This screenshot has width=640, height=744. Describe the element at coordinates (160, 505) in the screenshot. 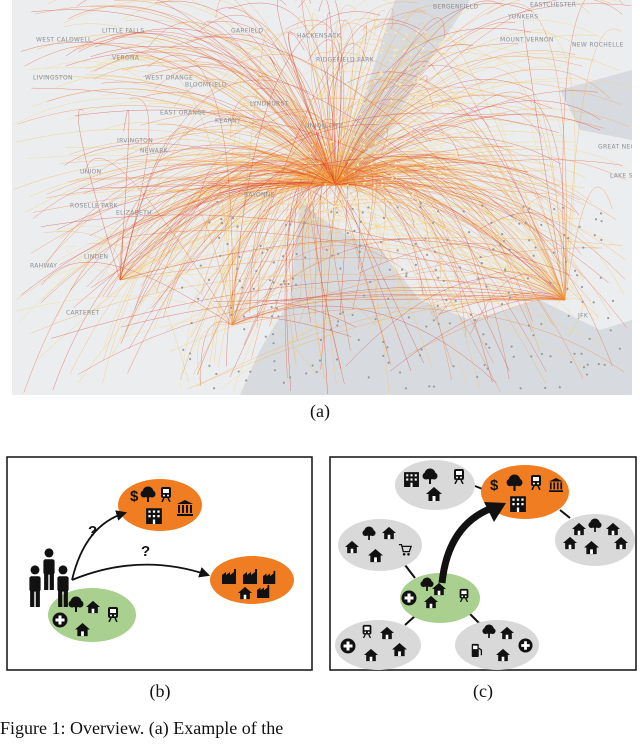

I see `destination-node` at that location.